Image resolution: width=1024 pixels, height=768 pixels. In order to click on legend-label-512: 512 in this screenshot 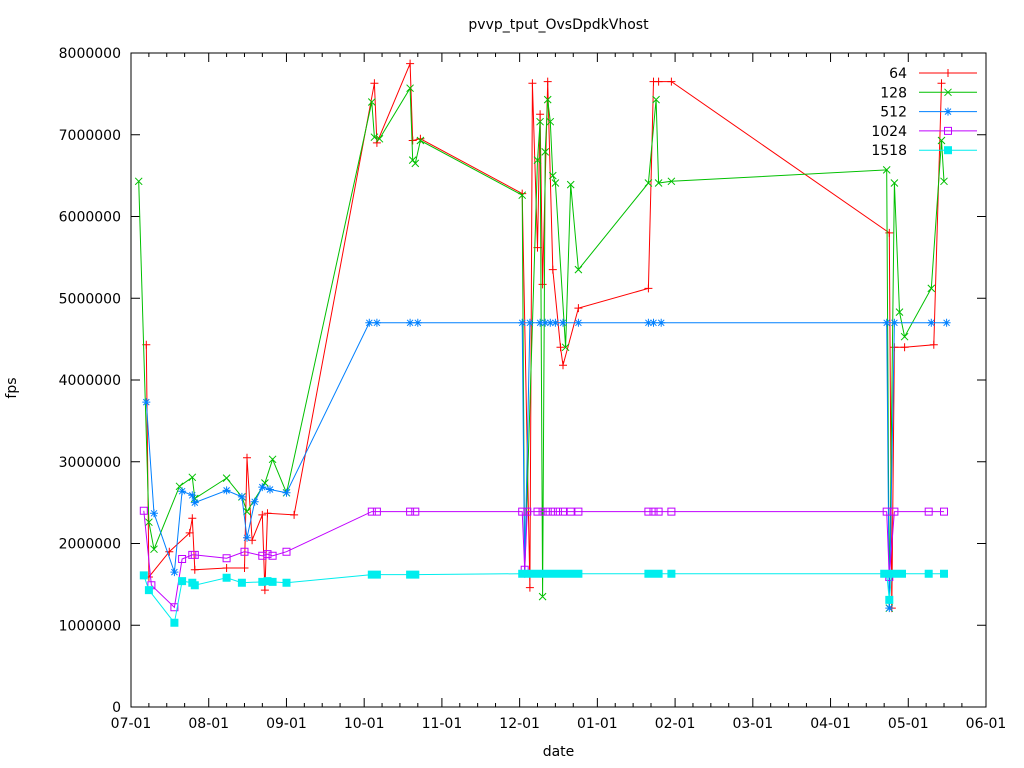, I will do `click(893, 113)`.